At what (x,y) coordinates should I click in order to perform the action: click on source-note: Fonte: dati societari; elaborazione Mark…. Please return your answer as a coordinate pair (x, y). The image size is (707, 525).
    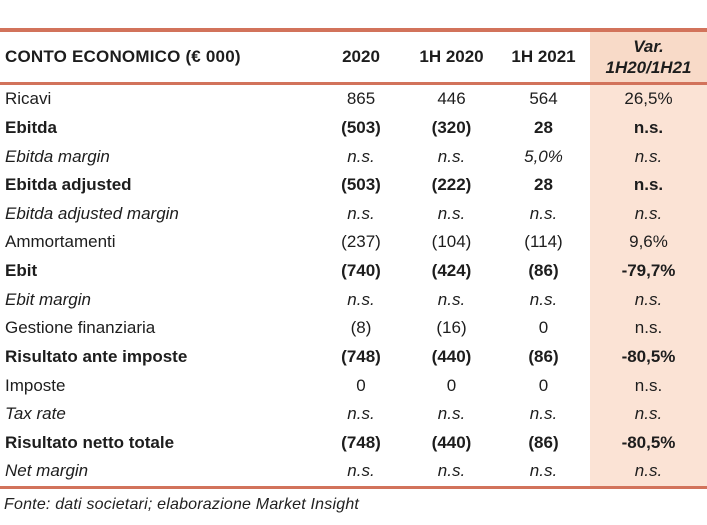
    Looking at the image, I should click on (182, 504).